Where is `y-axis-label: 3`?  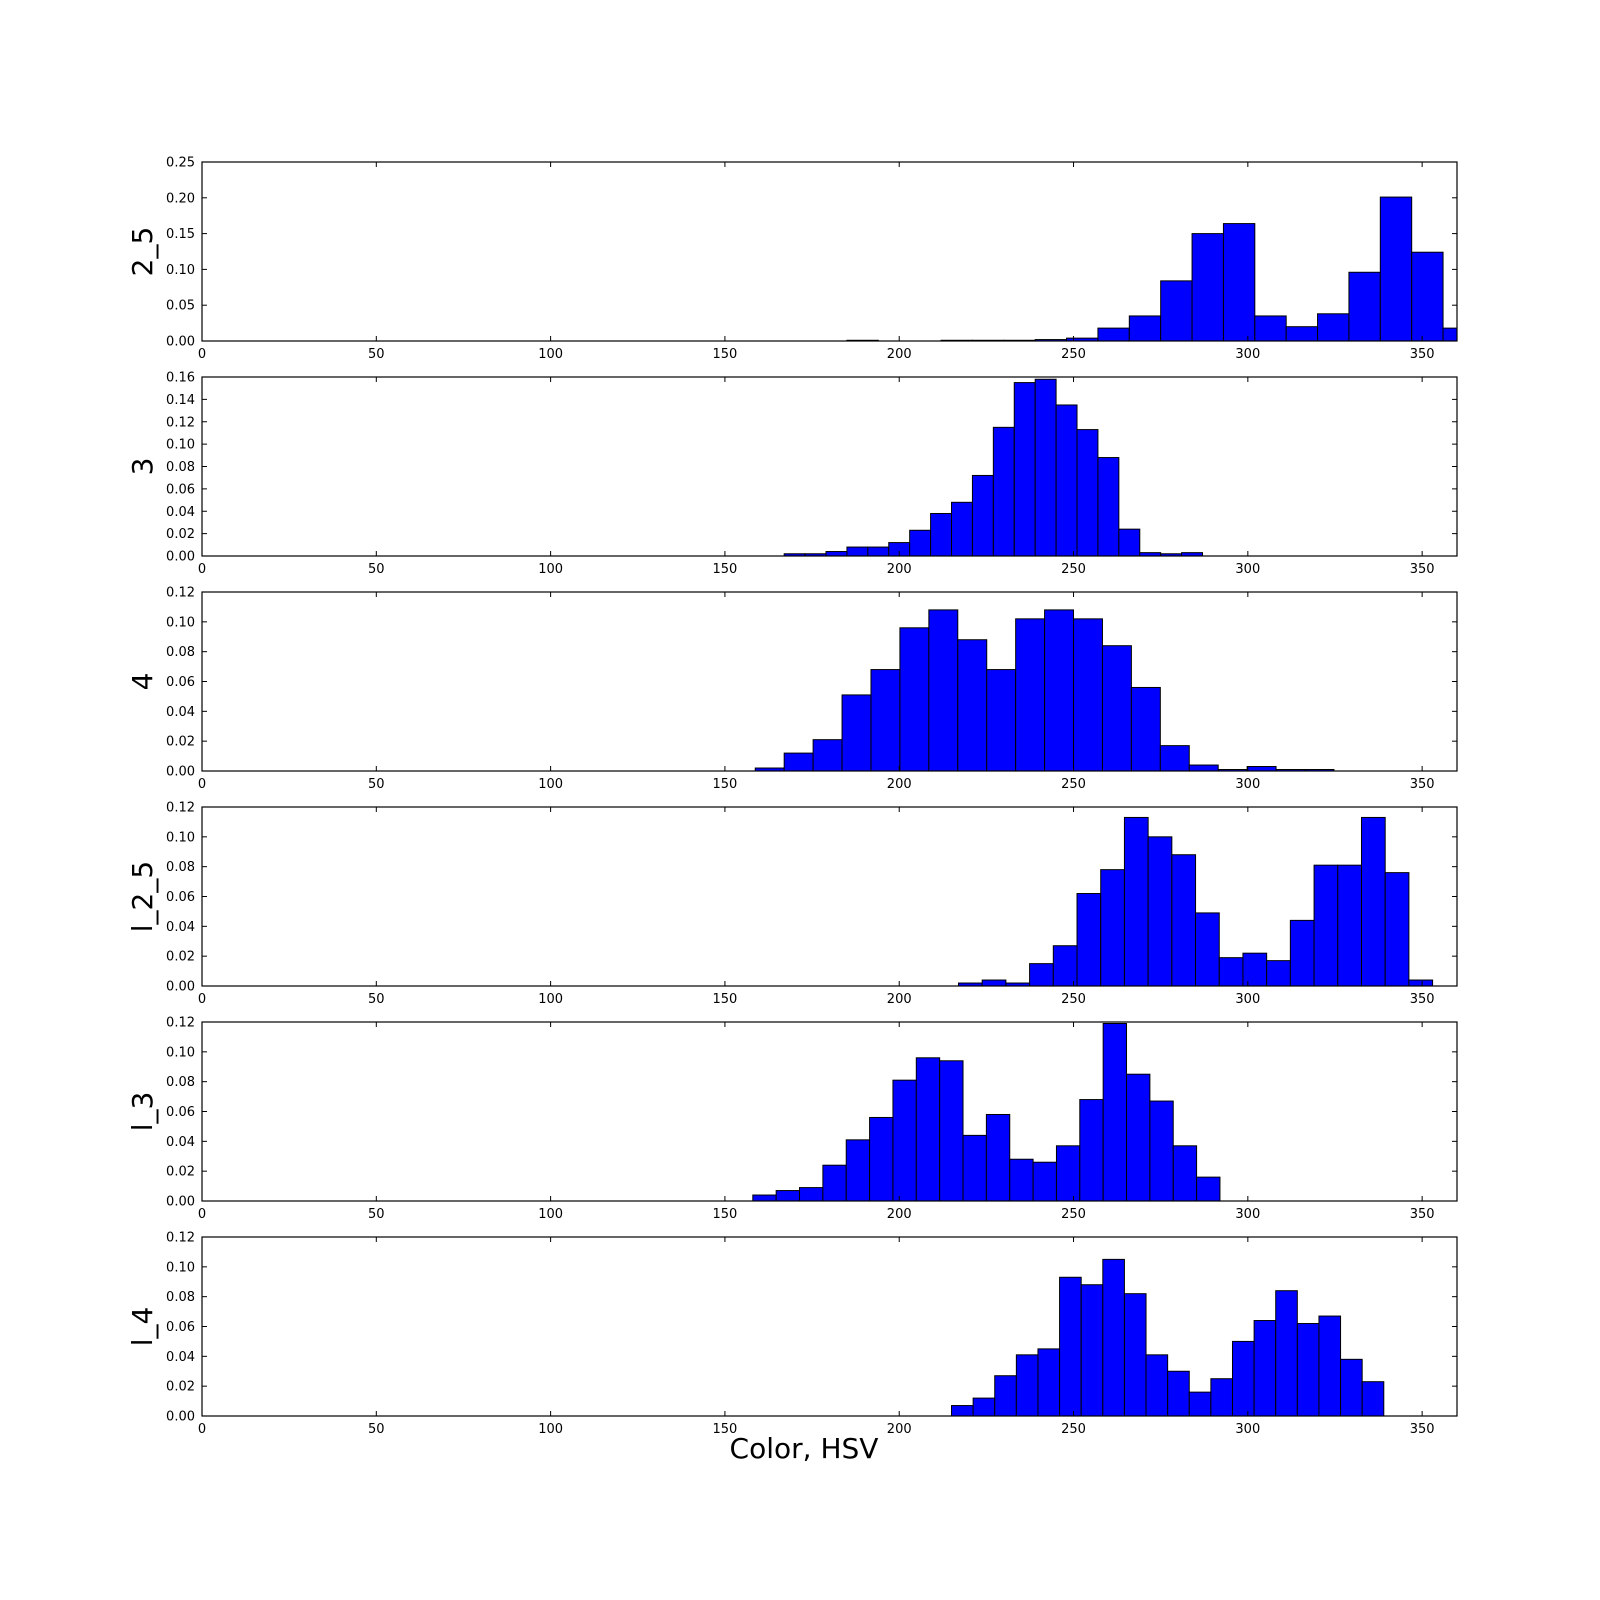 y-axis-label: 3 is located at coordinates (142, 467).